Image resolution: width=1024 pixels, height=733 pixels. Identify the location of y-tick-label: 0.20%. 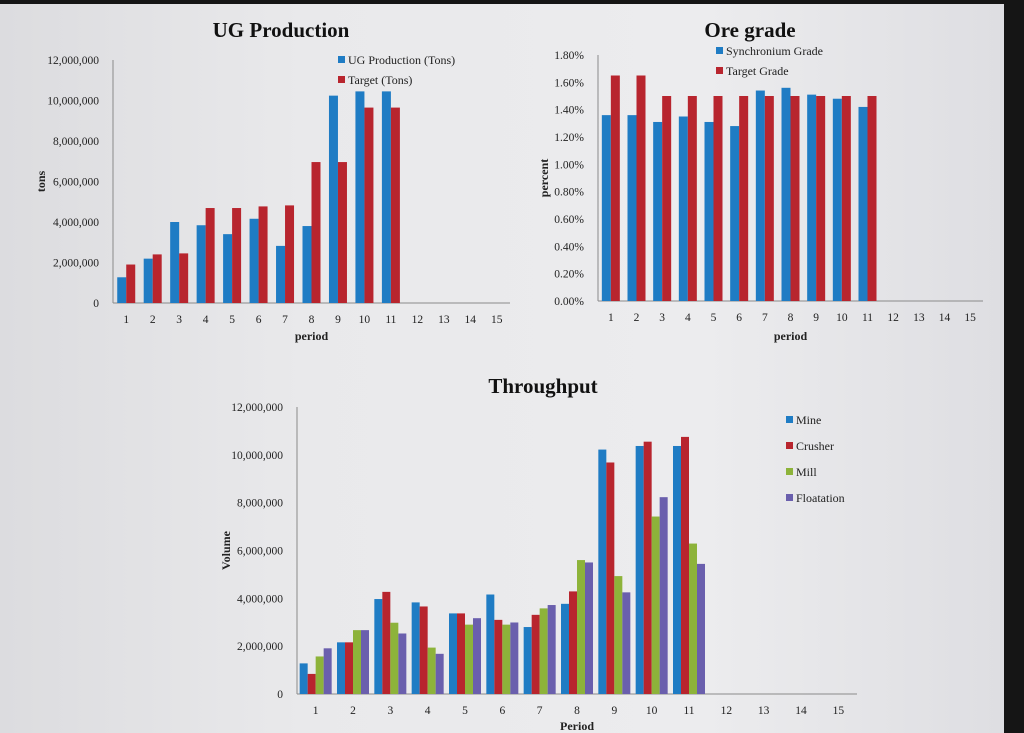
(569, 275).